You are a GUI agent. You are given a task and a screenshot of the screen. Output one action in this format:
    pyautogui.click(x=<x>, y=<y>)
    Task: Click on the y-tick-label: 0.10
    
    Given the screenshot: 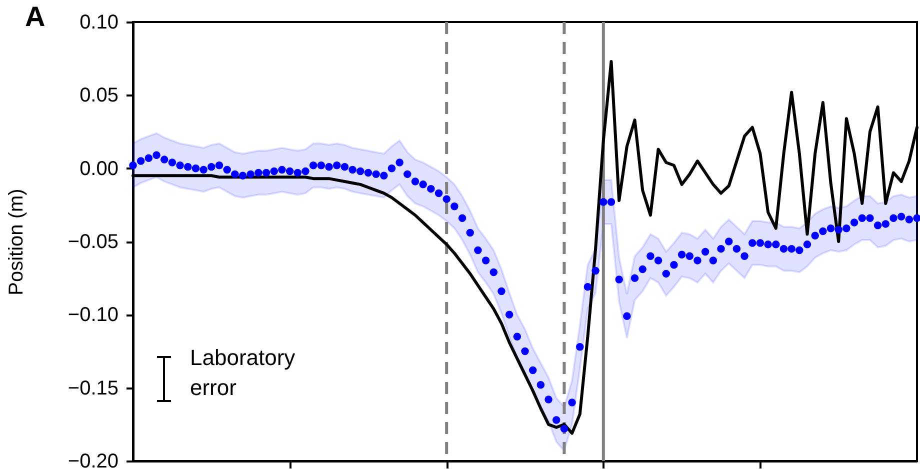 What is the action you would take?
    pyautogui.click(x=99, y=23)
    